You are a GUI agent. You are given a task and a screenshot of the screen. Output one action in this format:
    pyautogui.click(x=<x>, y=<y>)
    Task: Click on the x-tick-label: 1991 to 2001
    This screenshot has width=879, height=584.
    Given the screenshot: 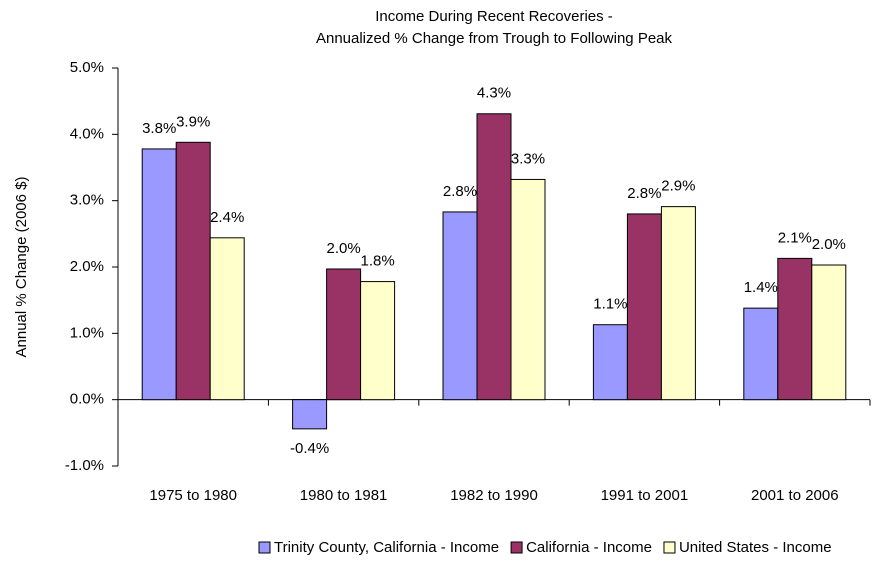 What is the action you would take?
    pyautogui.click(x=645, y=495)
    